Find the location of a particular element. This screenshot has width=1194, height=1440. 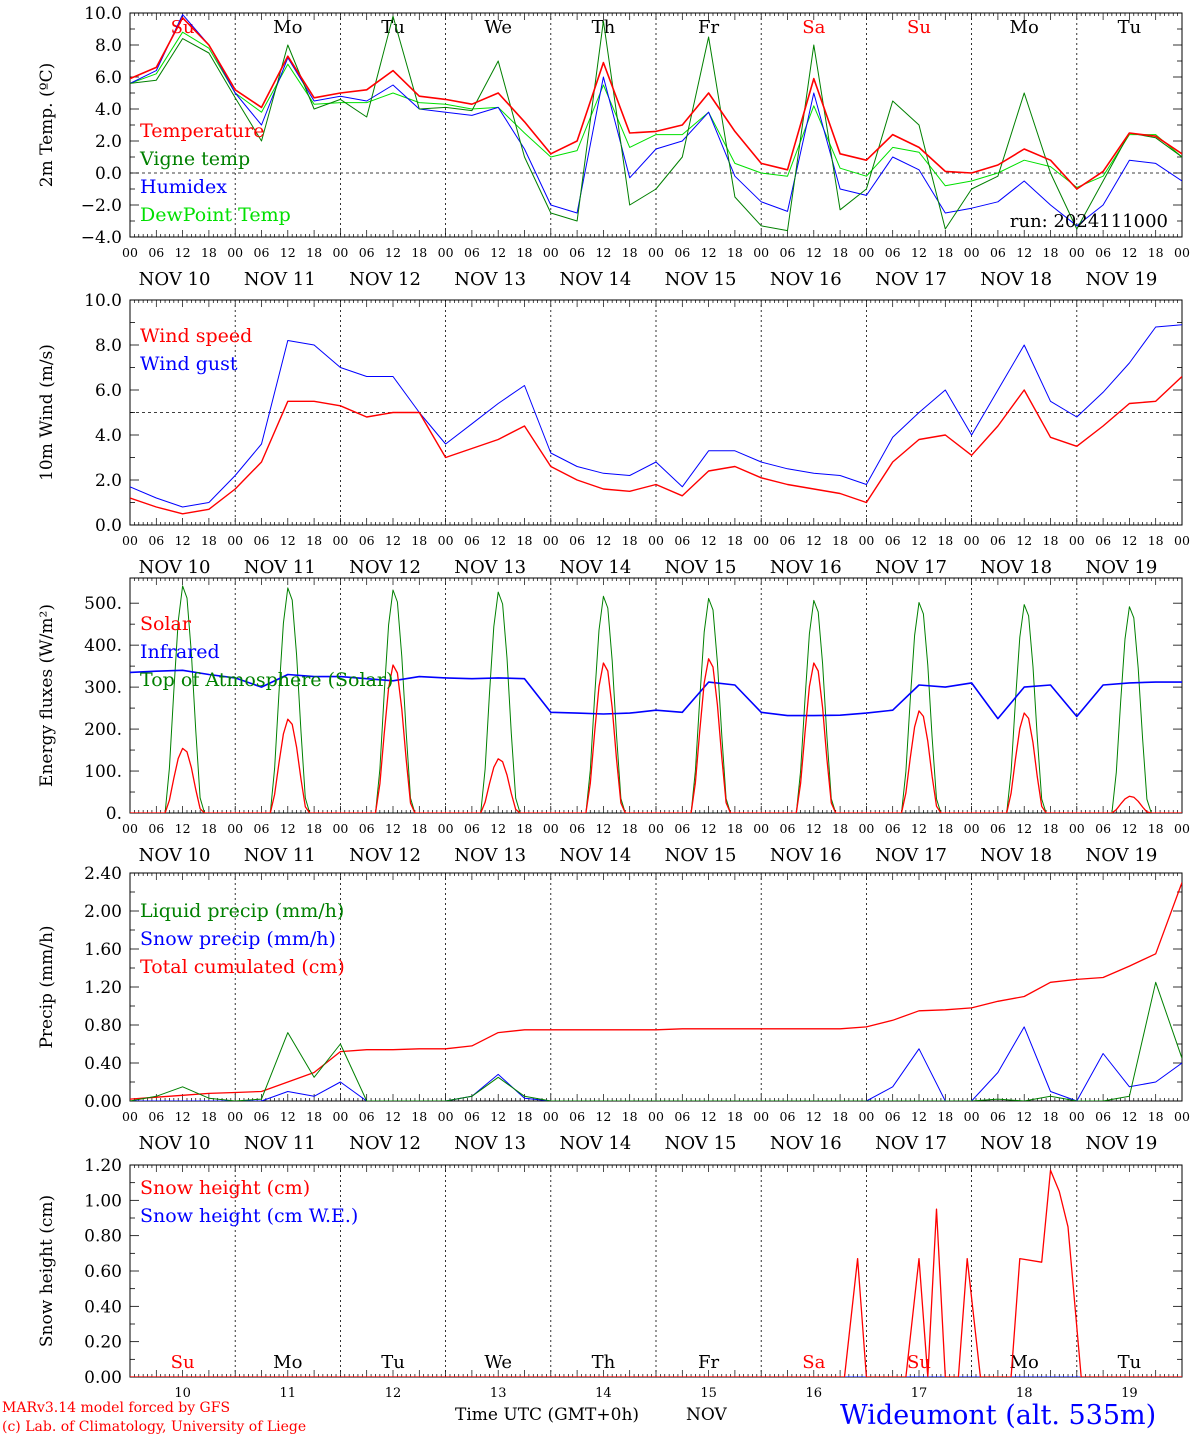

legend-liquid-precip-mm-h-: Liquid precip (mm/h) is located at coordinates (242, 911).